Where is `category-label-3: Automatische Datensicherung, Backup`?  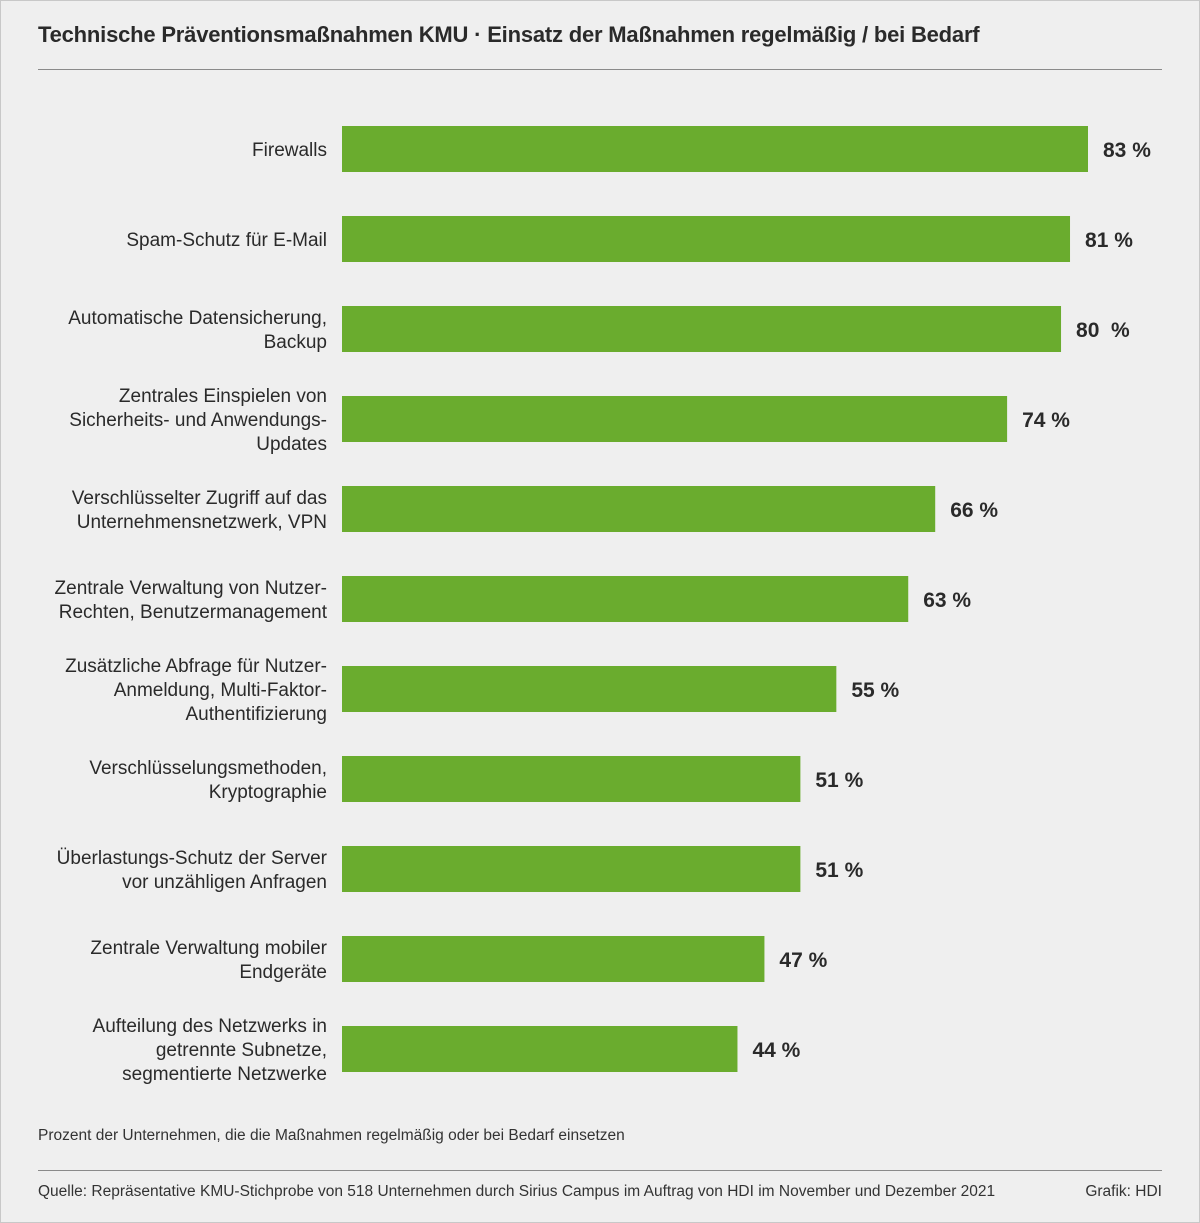 category-label-3: Automatische Datensicherung, Backup is located at coordinates (197, 330).